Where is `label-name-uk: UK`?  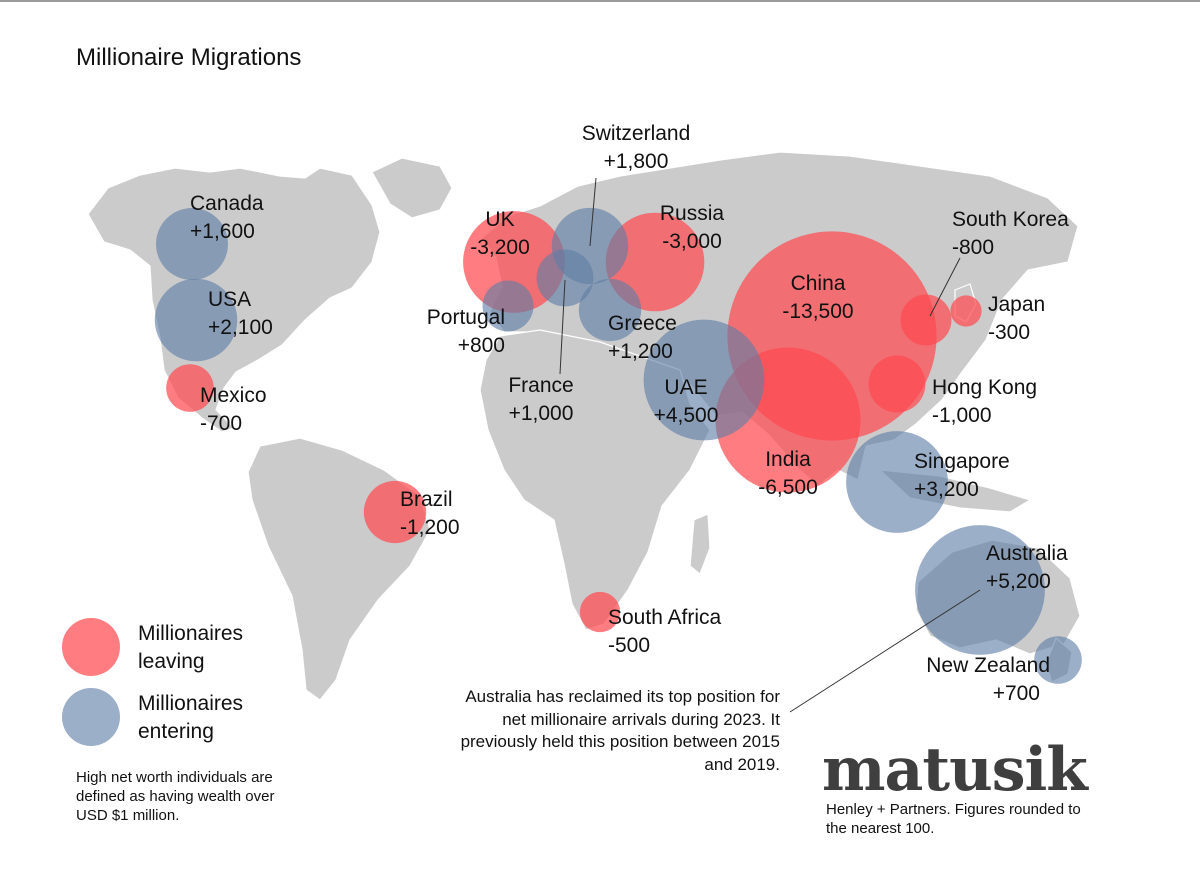 label-name-uk: UK is located at coordinates (499, 219).